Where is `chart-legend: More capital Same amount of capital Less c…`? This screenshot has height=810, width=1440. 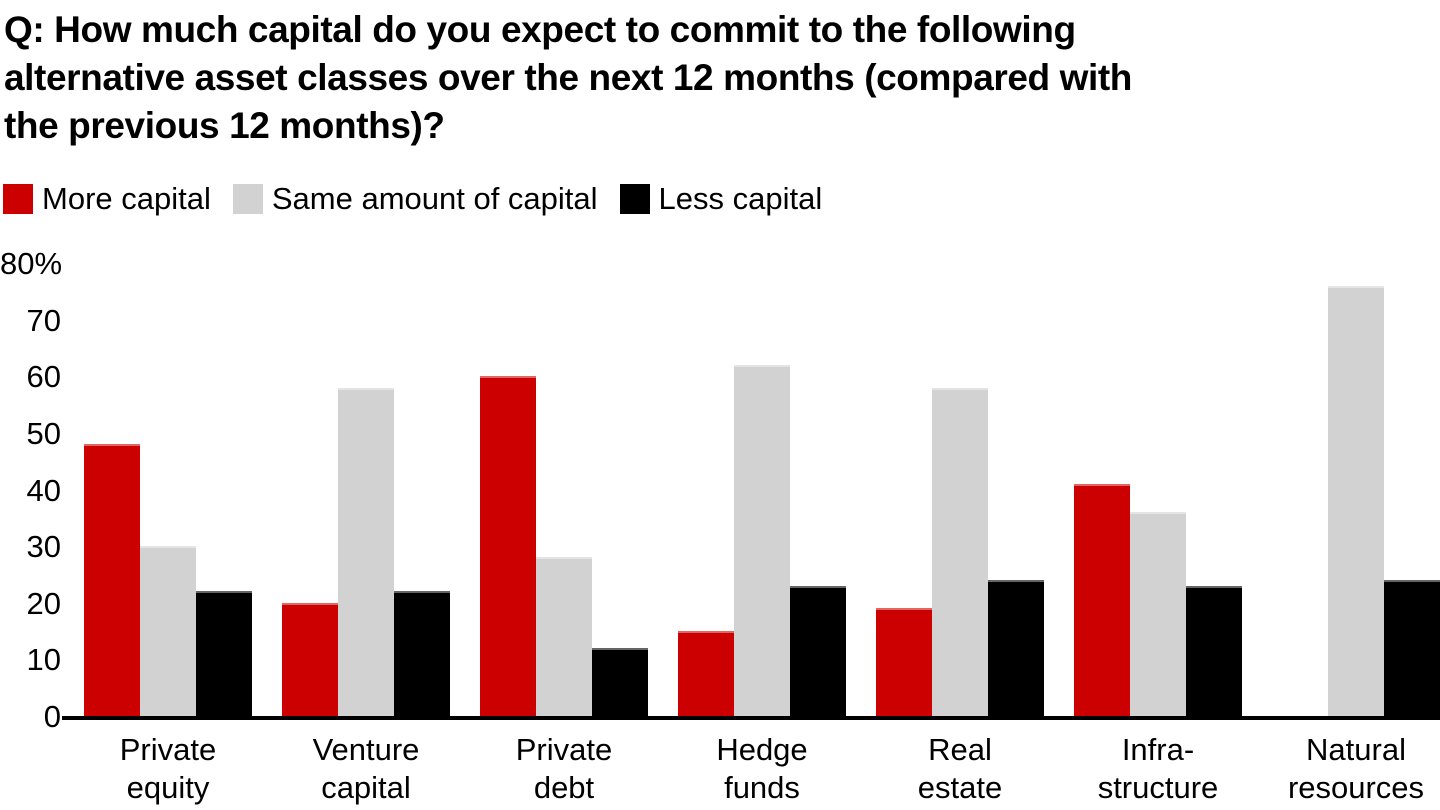
chart-legend: More capital Same amount of capital Less c… is located at coordinates (412, 198).